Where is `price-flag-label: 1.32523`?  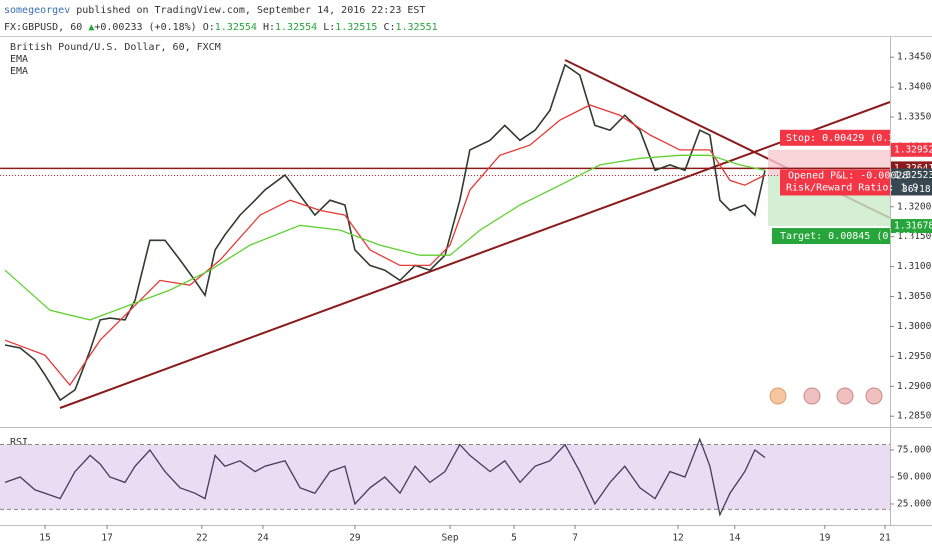 price-flag-label: 1.32523 is located at coordinates (913, 175).